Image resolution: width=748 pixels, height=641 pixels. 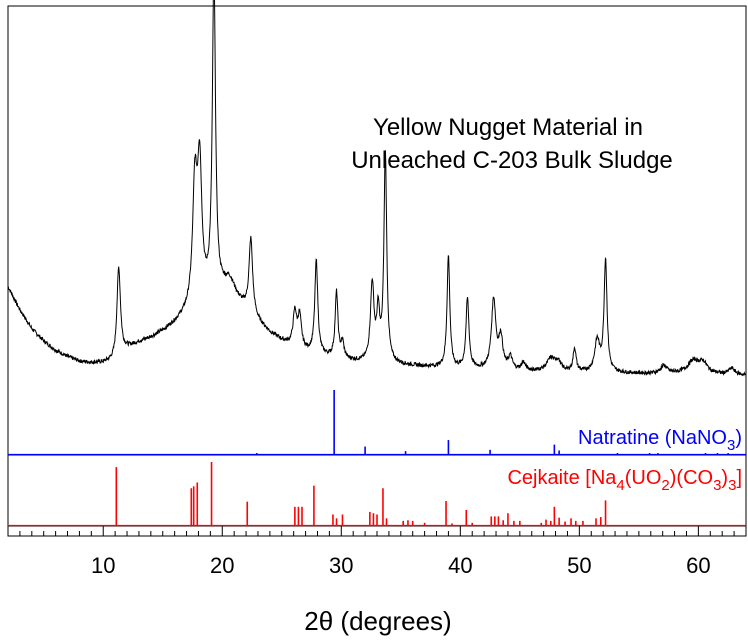 I want to click on x-tick-label: 40, so click(x=460, y=565).